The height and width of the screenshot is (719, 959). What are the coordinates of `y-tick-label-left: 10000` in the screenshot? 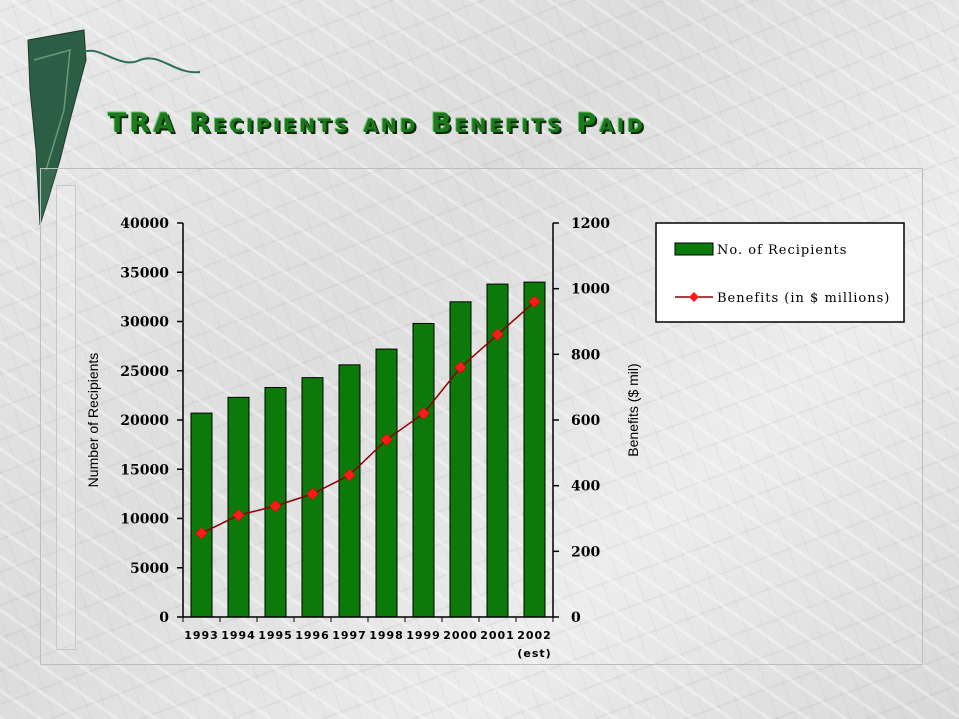 It's located at (144, 520).